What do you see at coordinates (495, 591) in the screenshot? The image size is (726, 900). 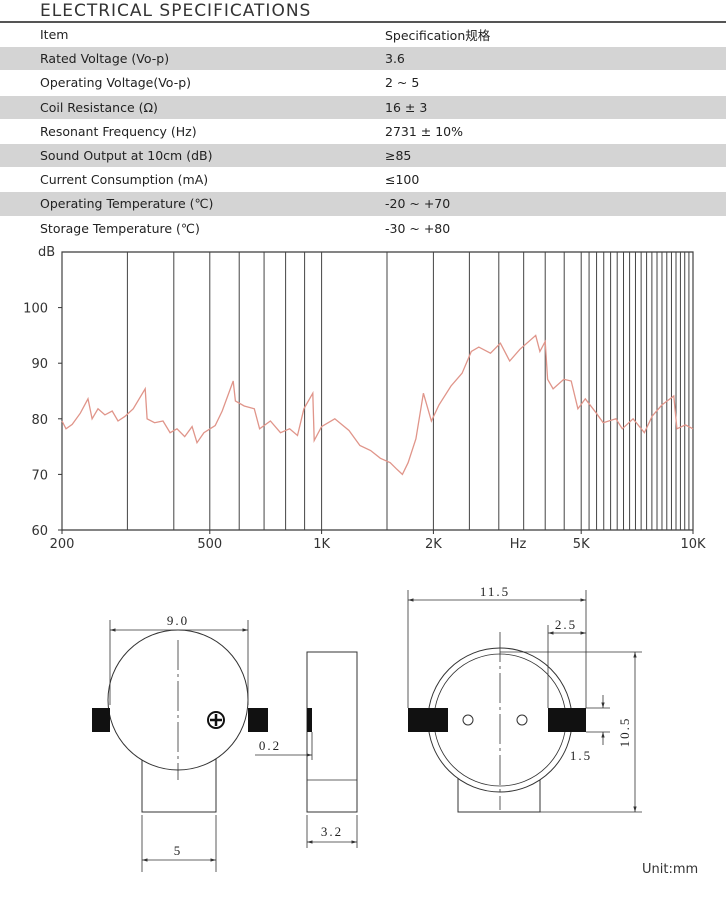 I see `dimension-label: 11.5` at bounding box center [495, 591].